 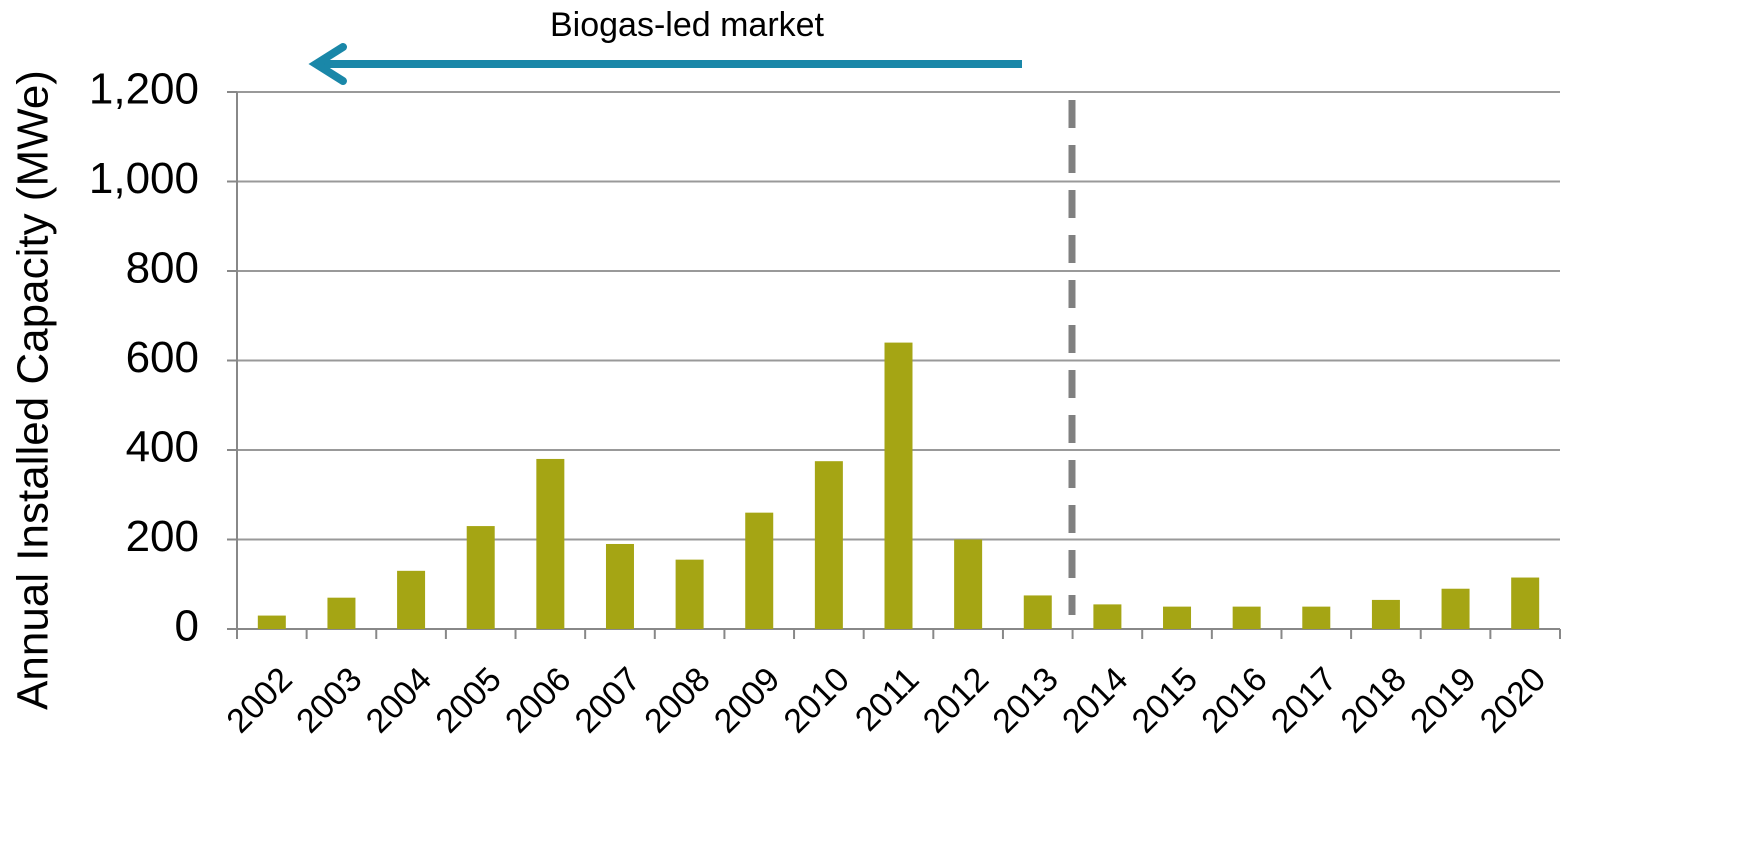 I want to click on x-tick-label: 2015, so click(x=1165, y=700).